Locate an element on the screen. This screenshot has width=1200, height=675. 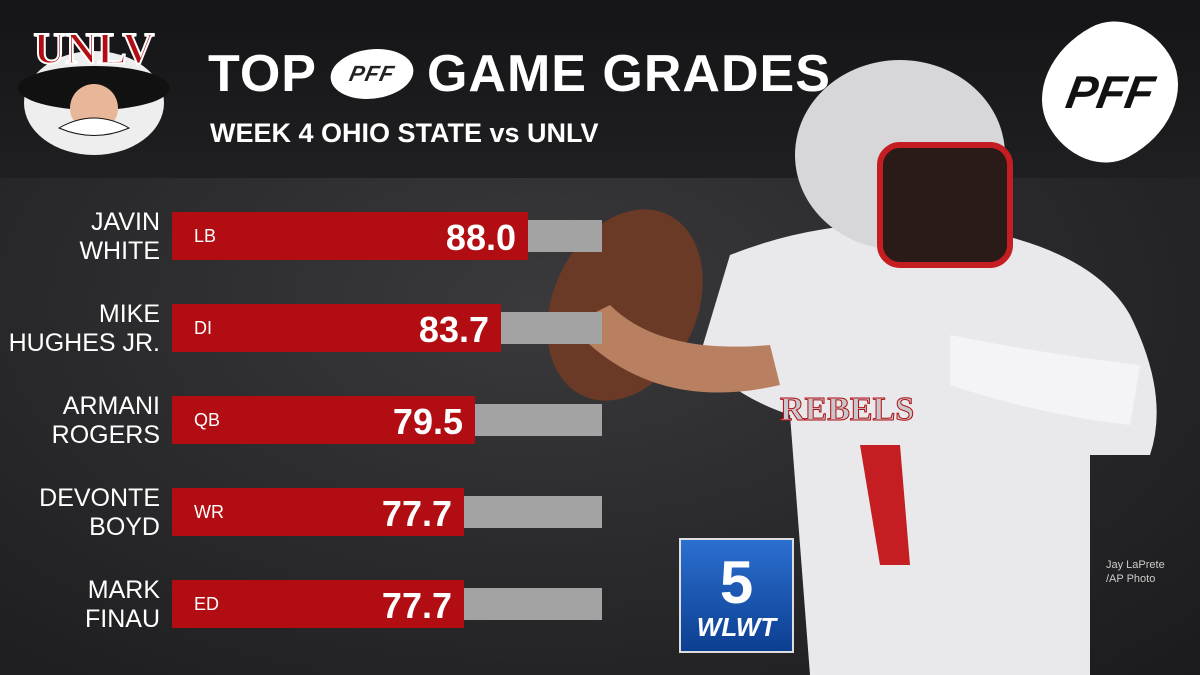
wlwt-logo: 5 WLWT is located at coordinates (736, 595).